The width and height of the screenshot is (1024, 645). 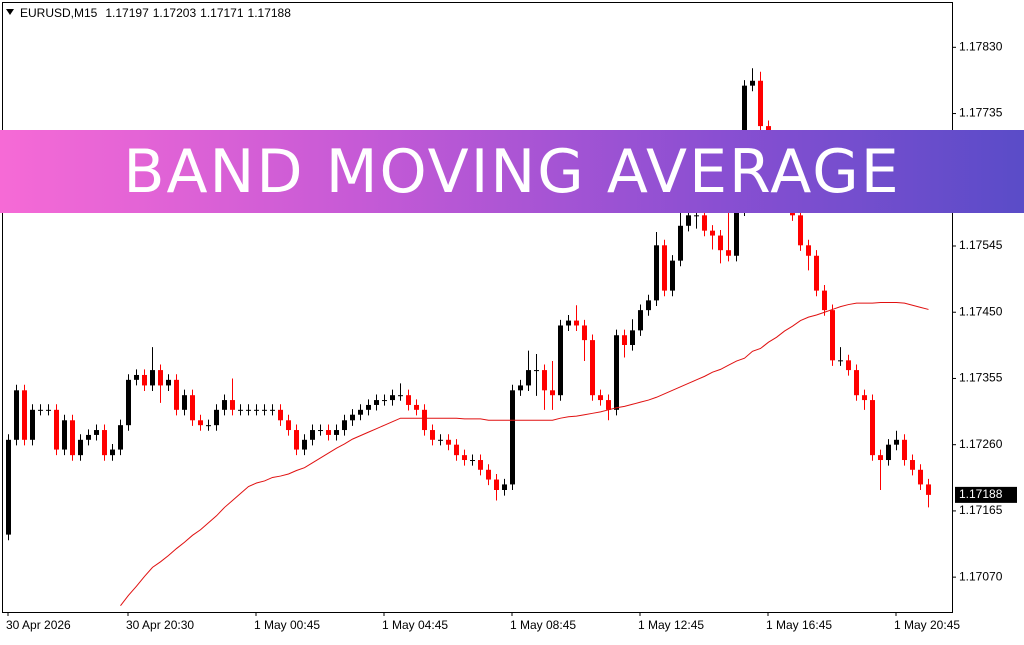 What do you see at coordinates (981, 494) in the screenshot?
I see `last-price-label: 1.17188` at bounding box center [981, 494].